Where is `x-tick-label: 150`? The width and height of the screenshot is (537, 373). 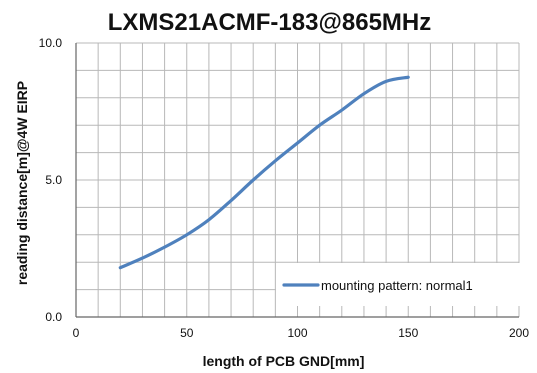 x-tick-label: 150 is located at coordinates (408, 333).